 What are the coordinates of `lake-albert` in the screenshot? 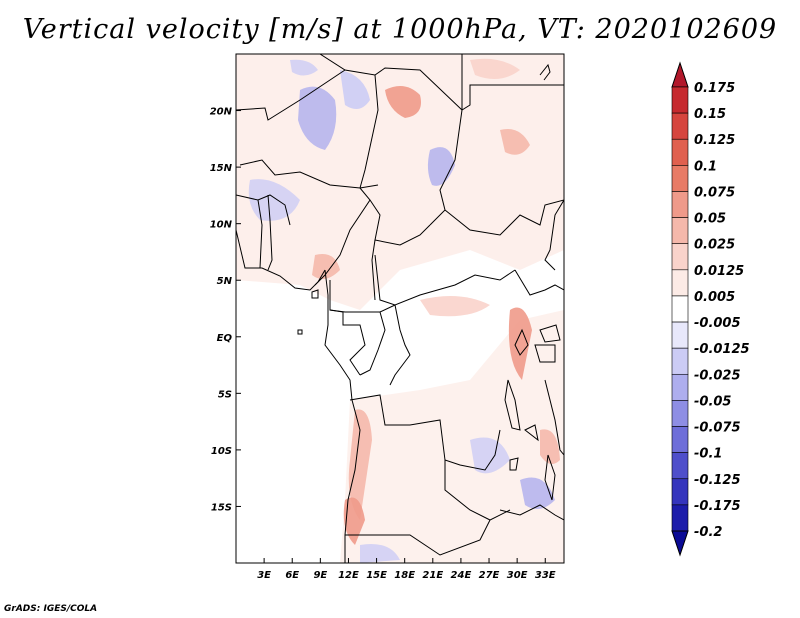 It's located at (521, 342).